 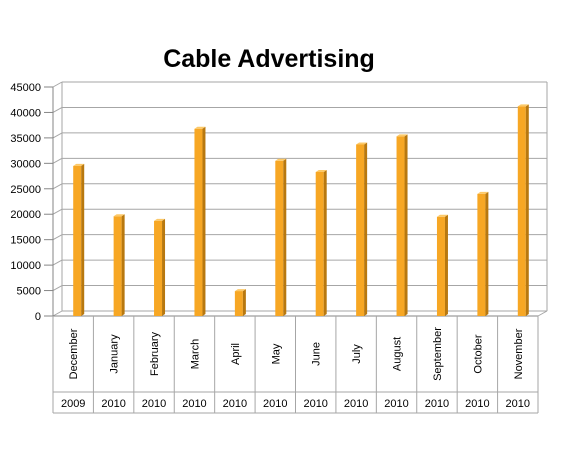 What do you see at coordinates (115, 354) in the screenshot?
I see `x-tick-label: January` at bounding box center [115, 354].